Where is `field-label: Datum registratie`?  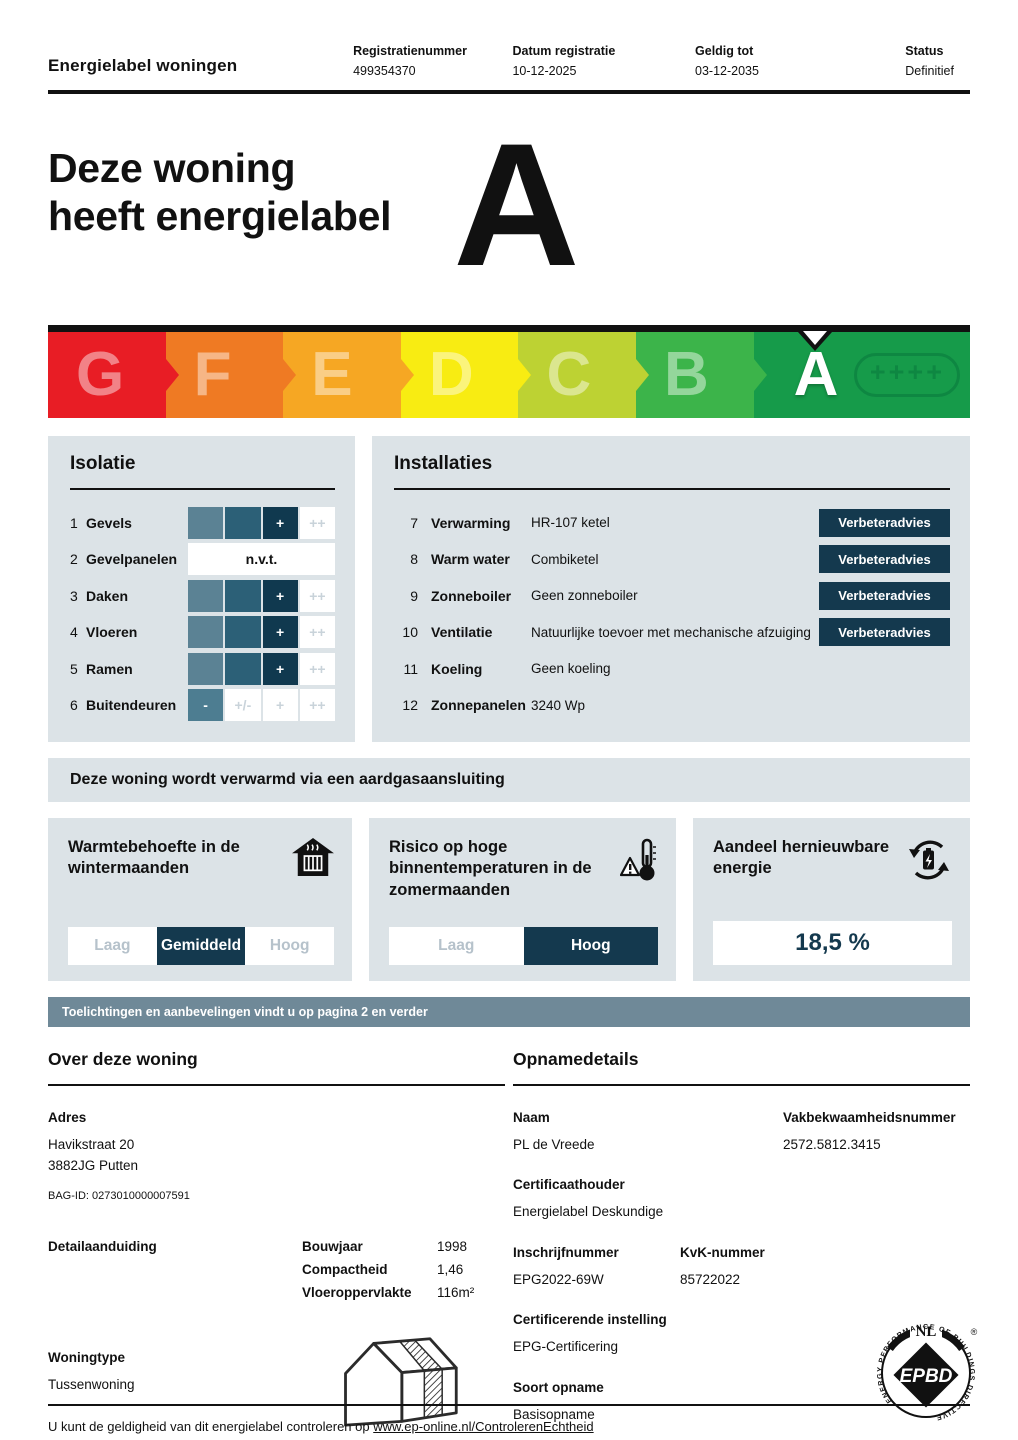 field-label: Datum registratie is located at coordinates (564, 51).